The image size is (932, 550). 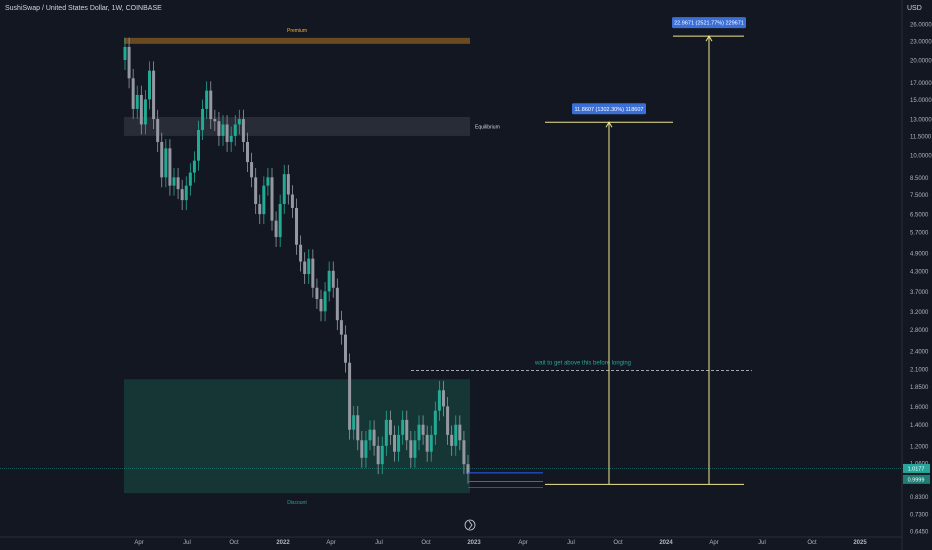 What do you see at coordinates (919, 254) in the screenshot?
I see `y-tick-label: 4.9000` at bounding box center [919, 254].